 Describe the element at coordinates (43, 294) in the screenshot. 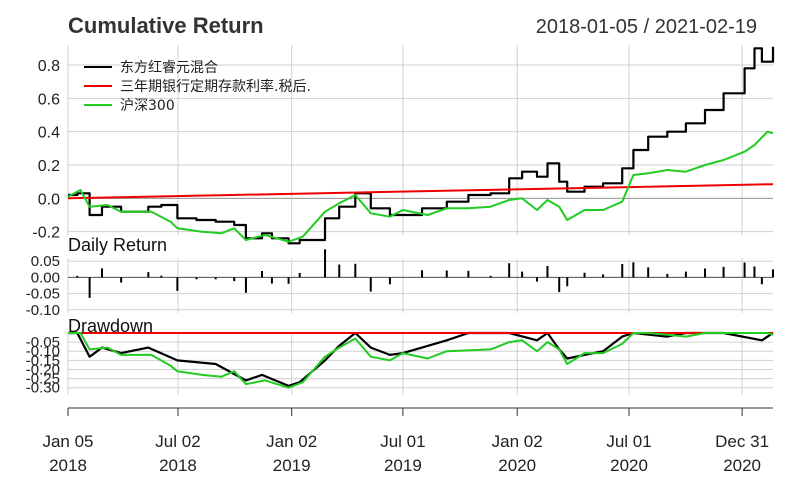

I see `y-tick-label-daily-2: -0.05` at that location.